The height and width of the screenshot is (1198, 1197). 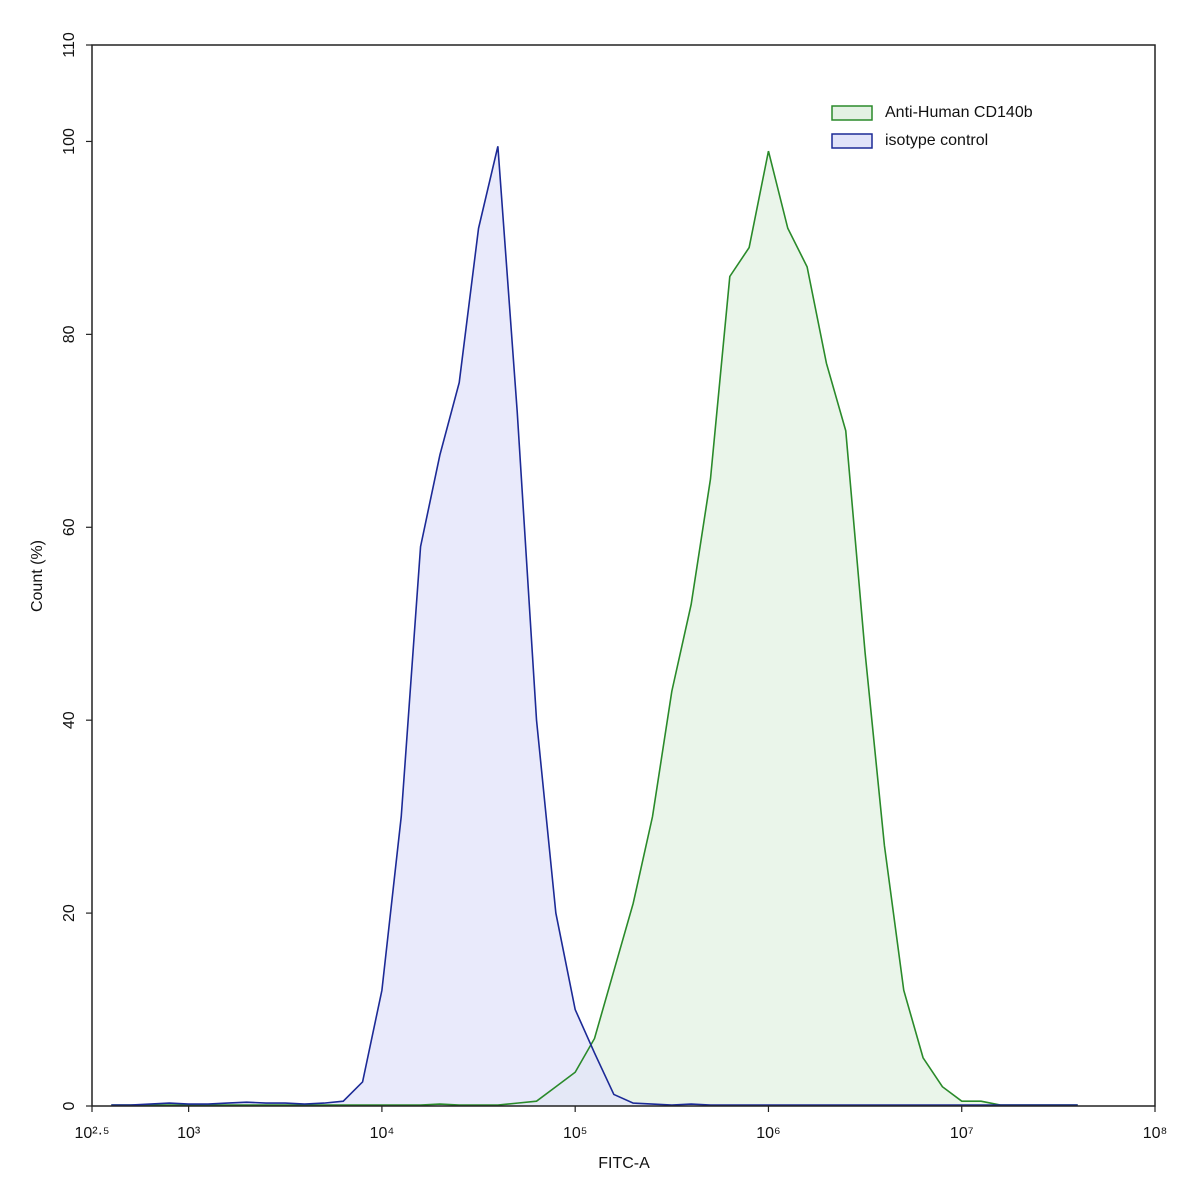 I want to click on x-tick-label: 10⁴, so click(x=382, y=1133).